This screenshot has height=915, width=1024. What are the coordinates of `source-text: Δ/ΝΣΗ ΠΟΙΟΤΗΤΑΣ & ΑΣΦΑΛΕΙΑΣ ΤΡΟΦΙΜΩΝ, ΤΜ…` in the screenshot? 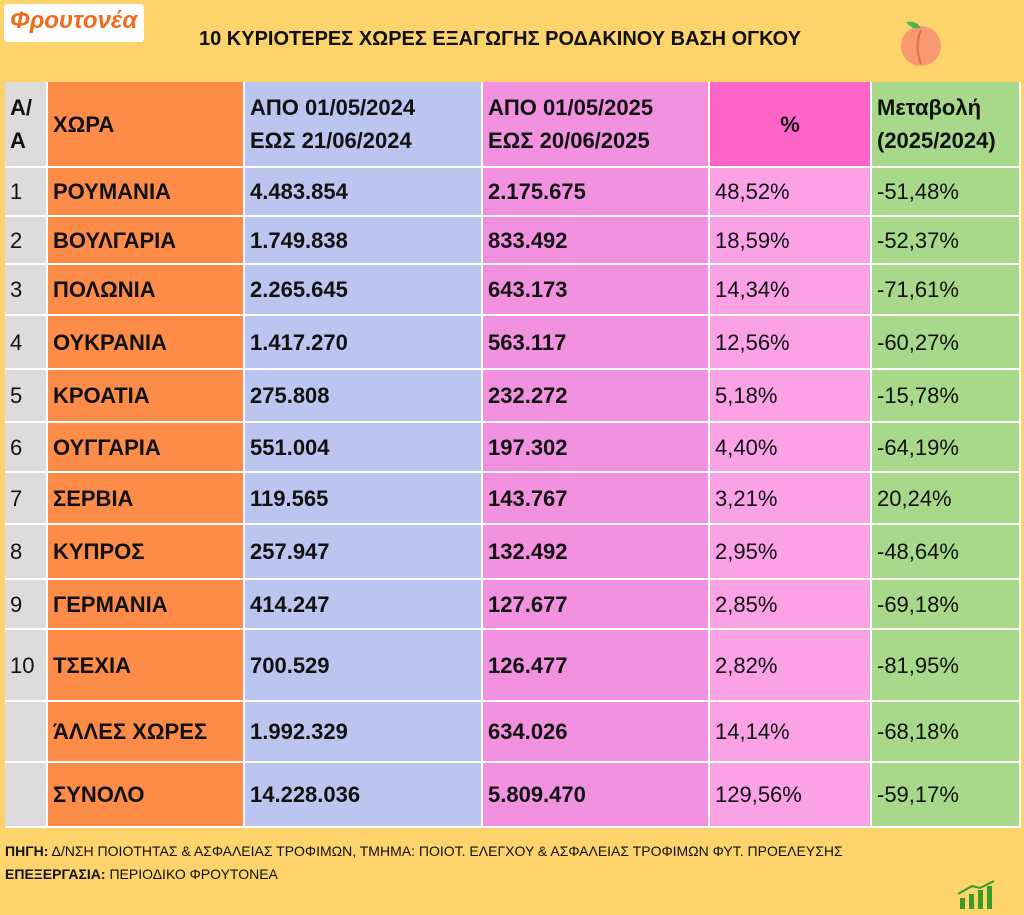 It's located at (447, 851).